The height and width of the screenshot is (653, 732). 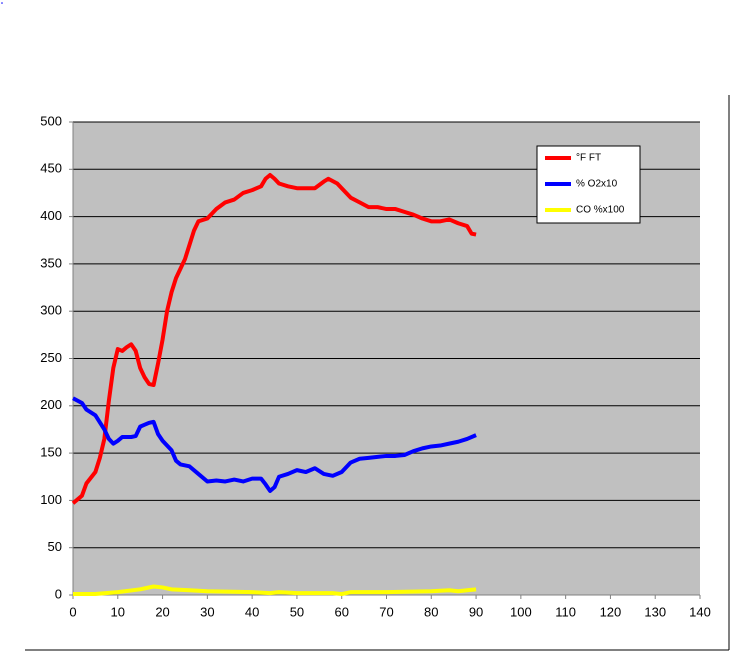 What do you see at coordinates (51, 499) in the screenshot?
I see `y-tick-label: 100` at bounding box center [51, 499].